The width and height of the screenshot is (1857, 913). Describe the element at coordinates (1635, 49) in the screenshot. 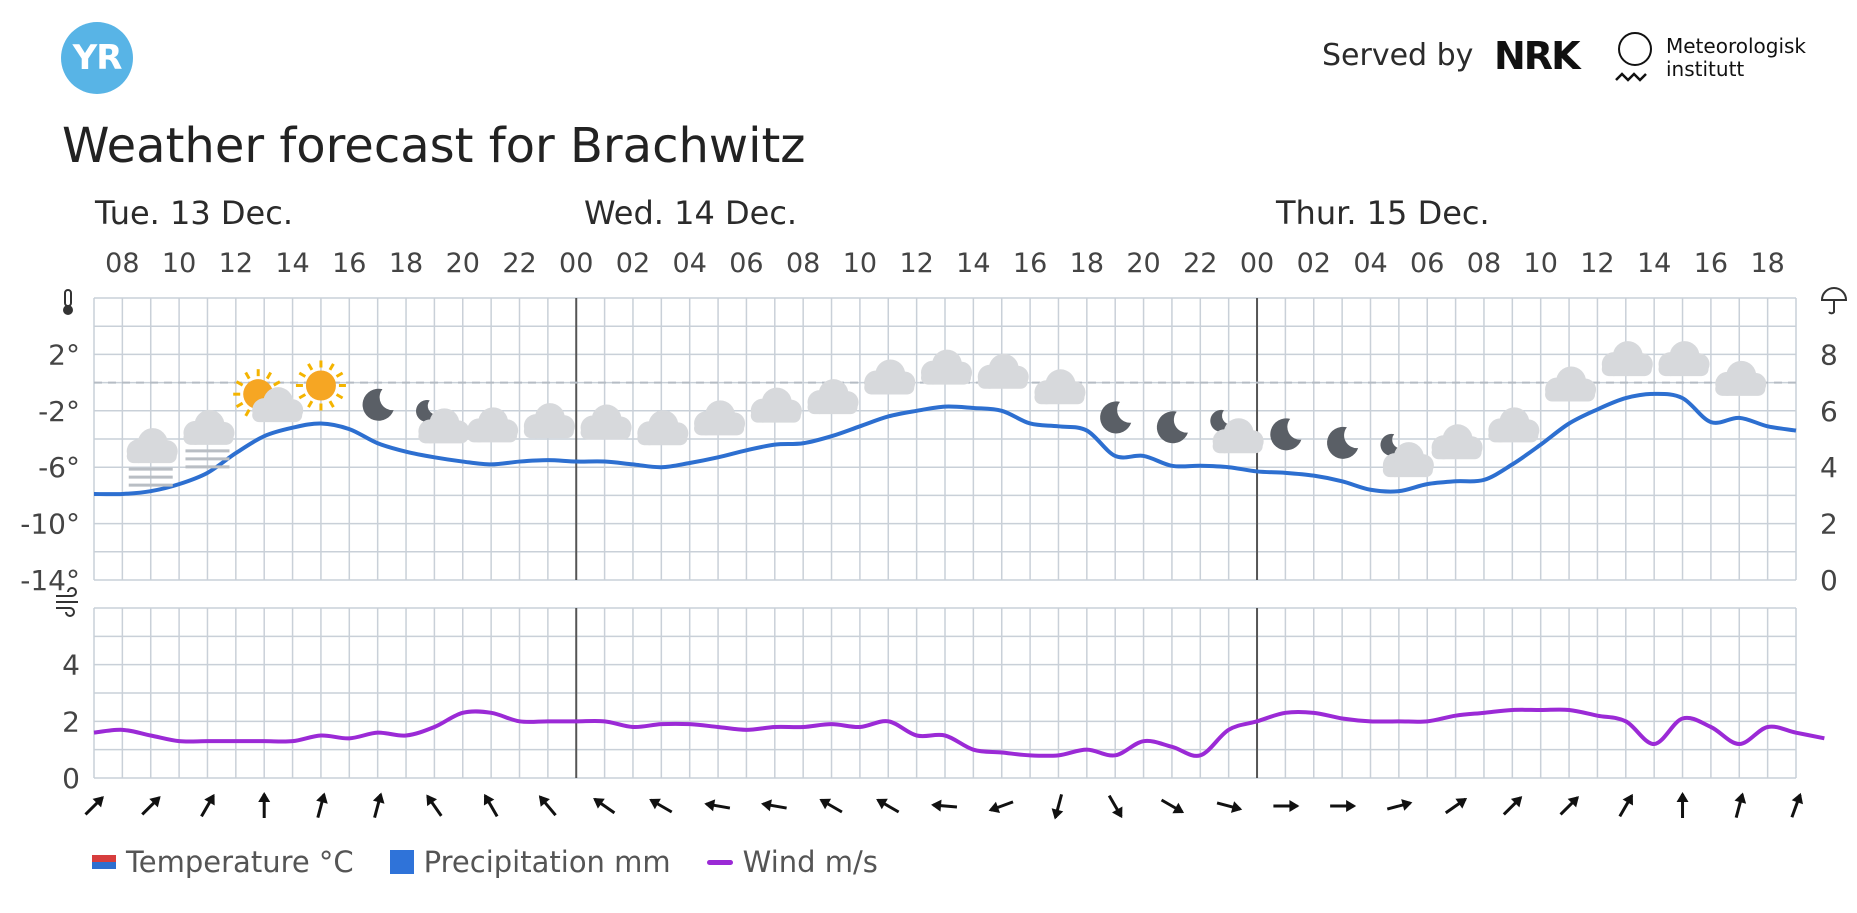

I see `met-logo-circle-icon` at that location.